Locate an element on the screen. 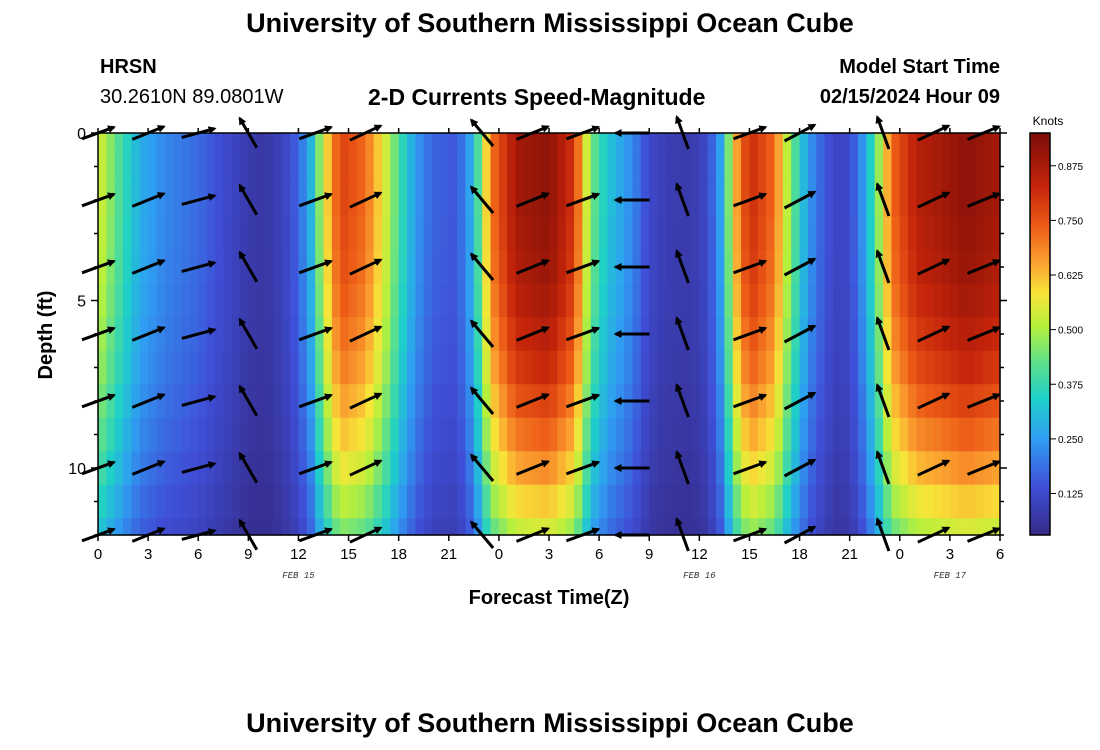 The image size is (1100, 750). x-tick-label: 3 is located at coordinates (950, 554).